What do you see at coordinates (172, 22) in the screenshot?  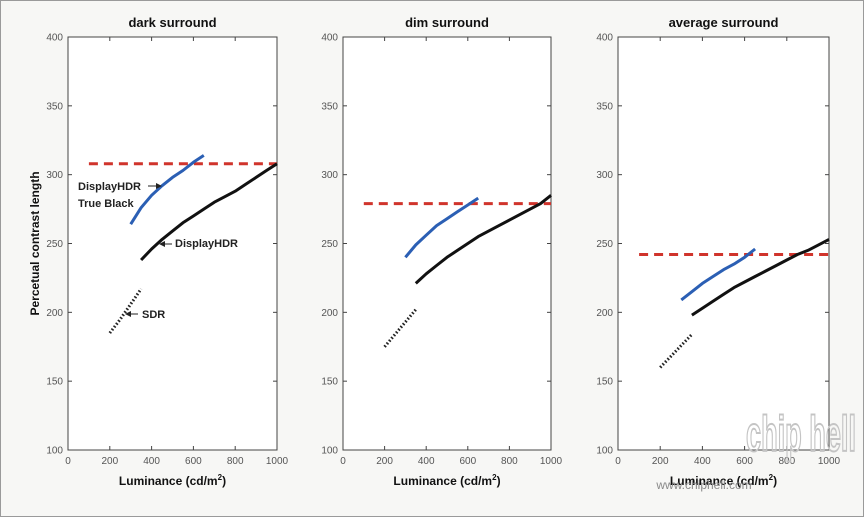 I see `panel-title: dark surround` at bounding box center [172, 22].